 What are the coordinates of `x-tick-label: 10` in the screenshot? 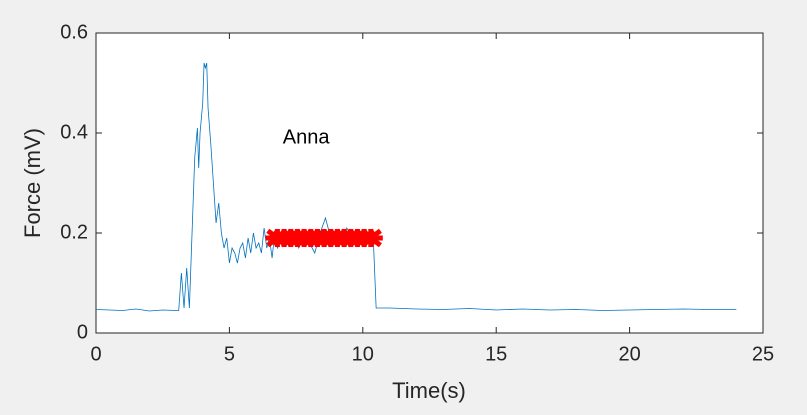 It's located at (363, 354).